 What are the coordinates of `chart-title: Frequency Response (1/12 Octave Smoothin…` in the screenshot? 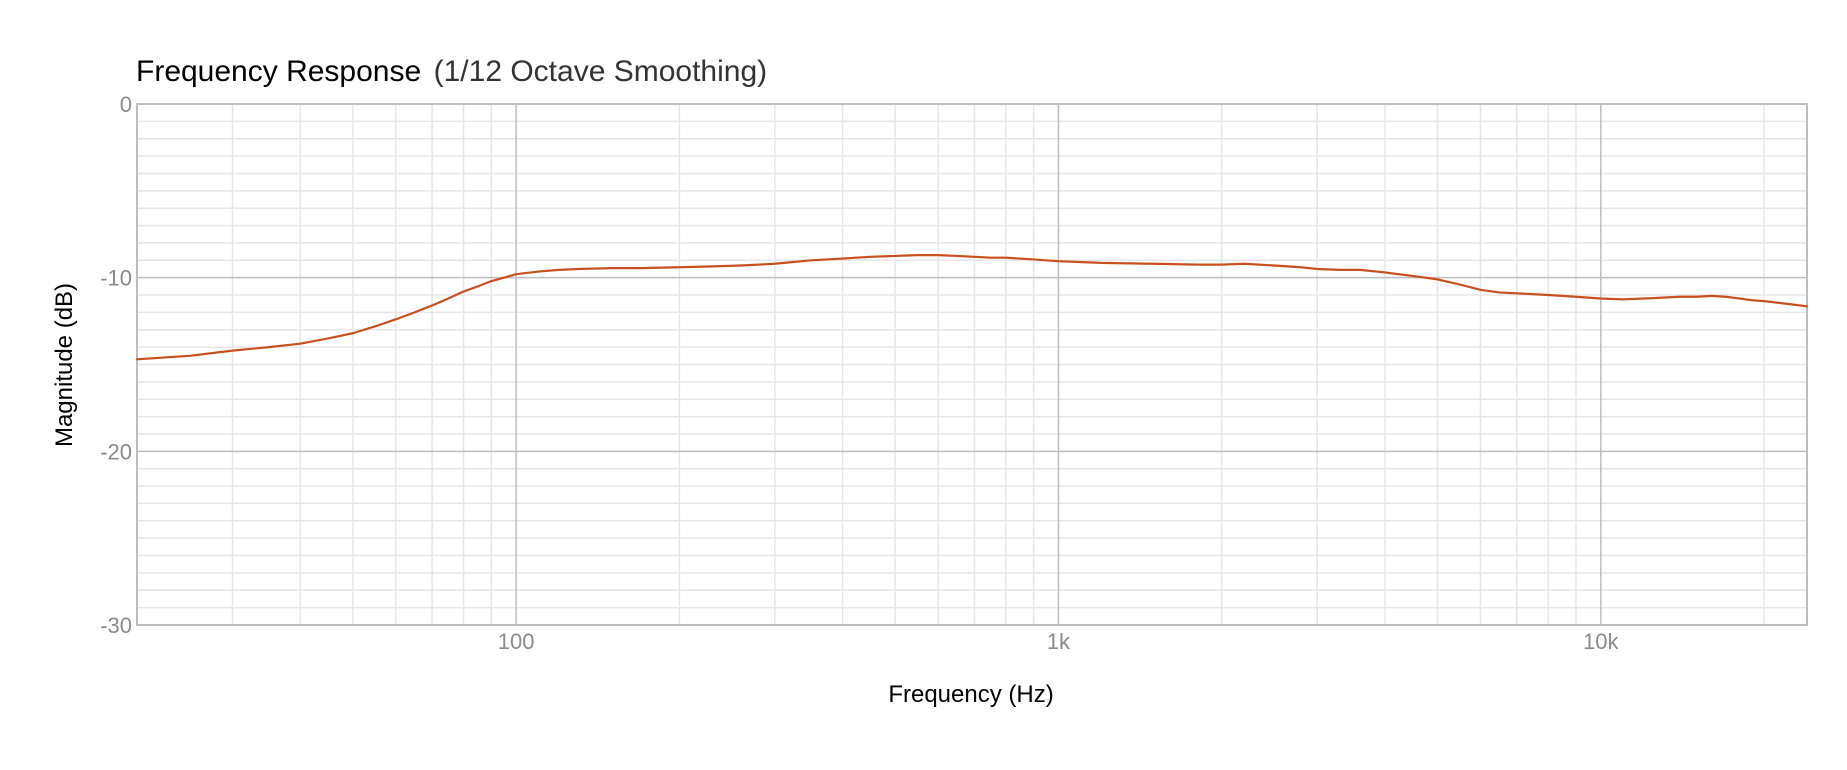 It's located at (451, 71).